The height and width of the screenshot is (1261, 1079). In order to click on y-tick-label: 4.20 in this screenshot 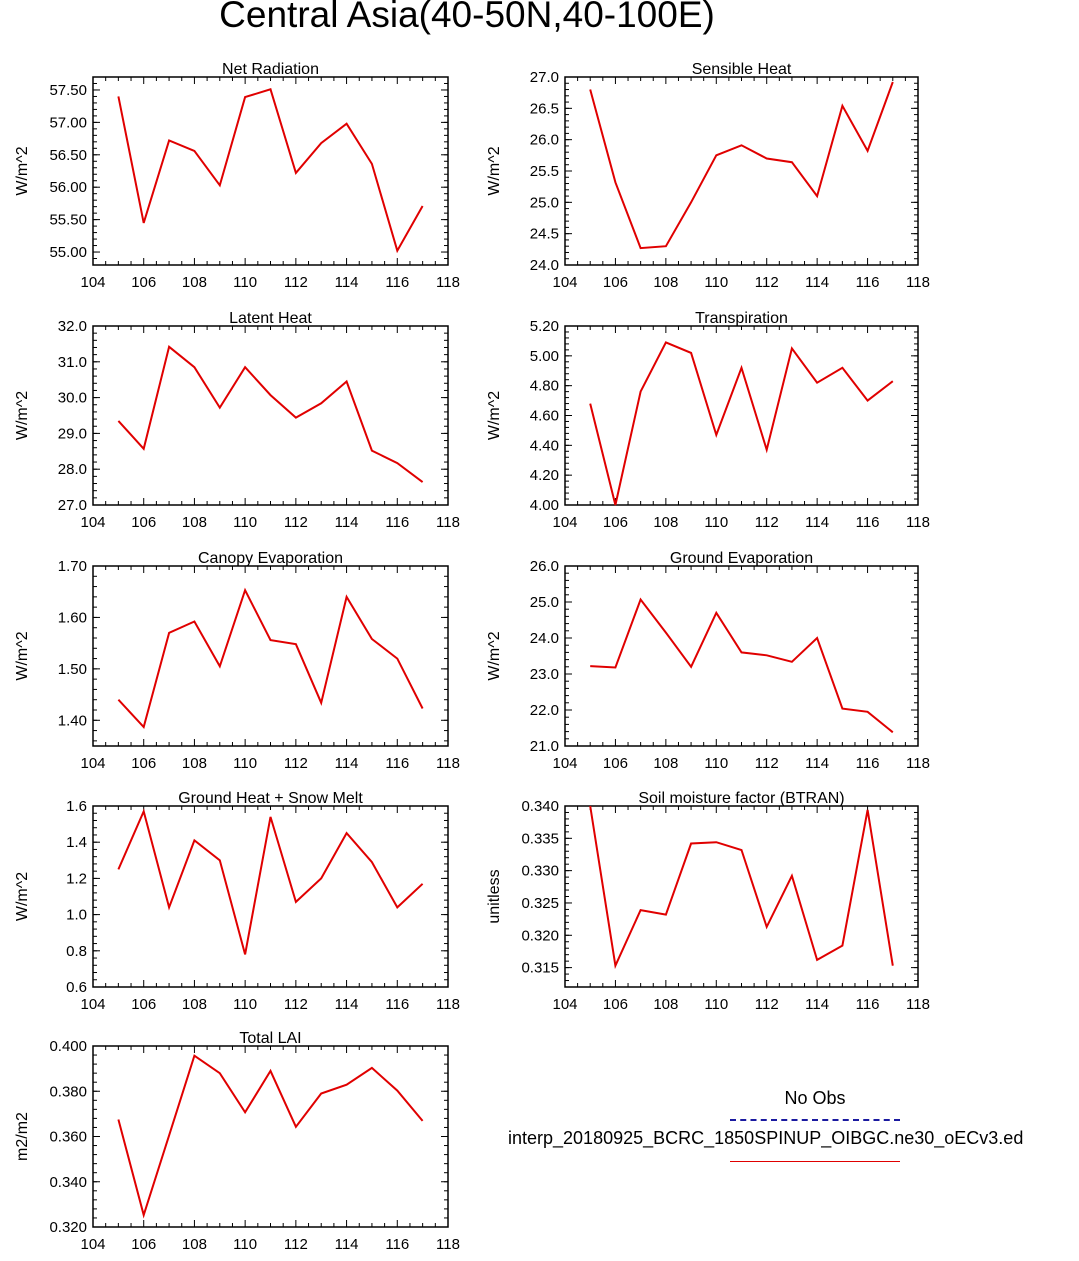, I will do `click(544, 475)`.